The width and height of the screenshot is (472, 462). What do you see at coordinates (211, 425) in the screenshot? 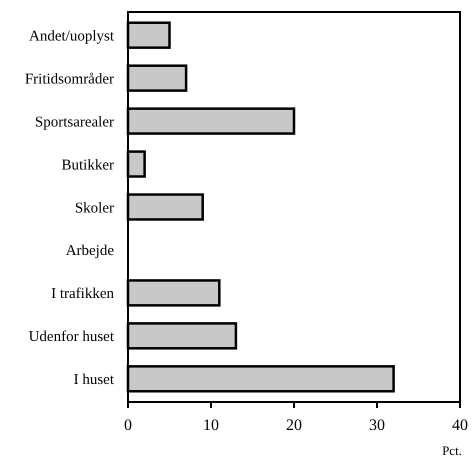
I see `x-tick-label: 10` at bounding box center [211, 425].